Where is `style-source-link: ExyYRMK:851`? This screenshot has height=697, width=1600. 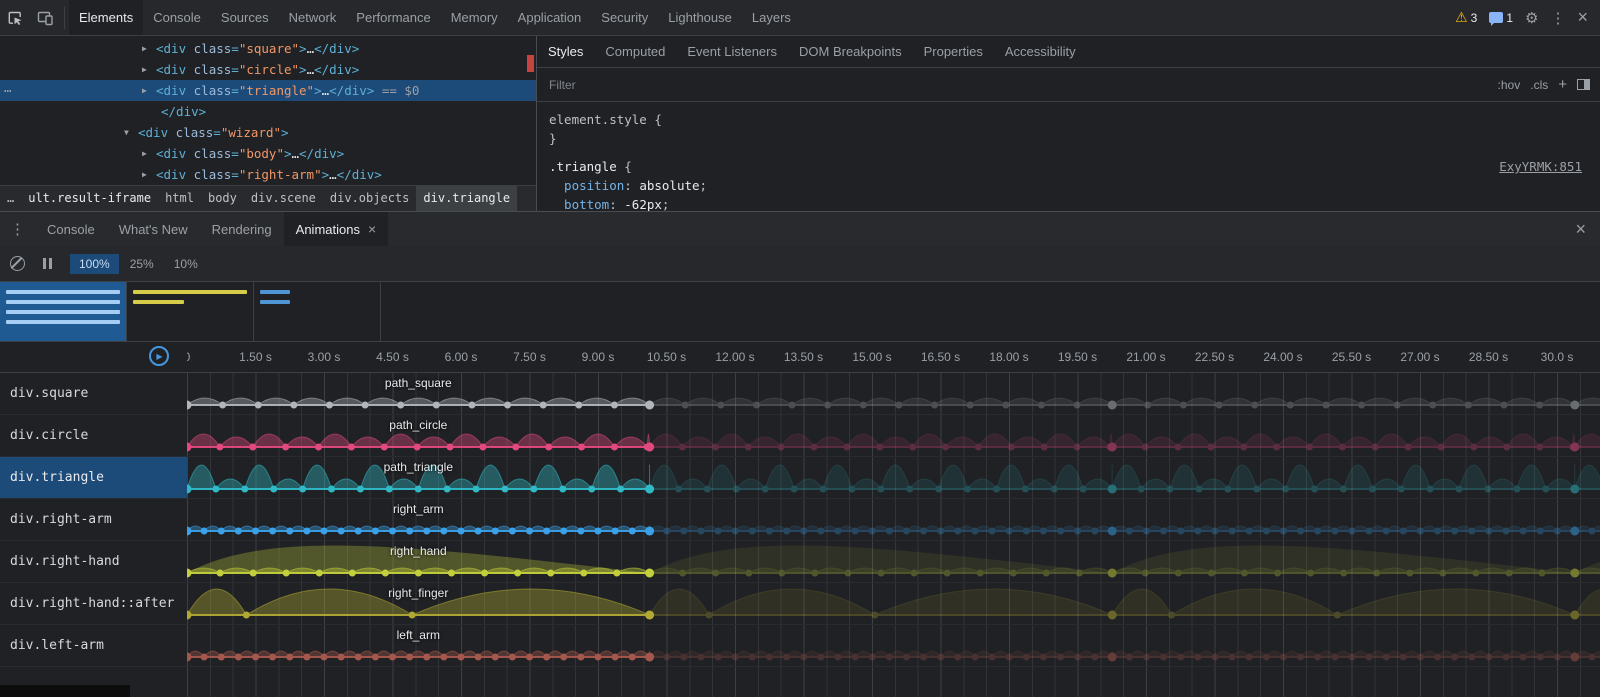 style-source-link: ExyYRMK:851 is located at coordinates (1540, 166).